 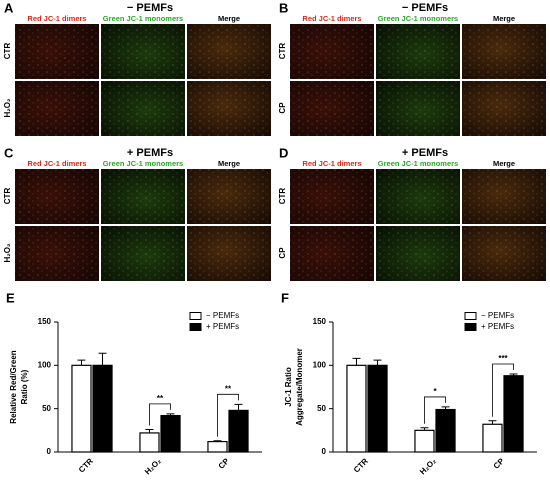 What do you see at coordinates (283, 152) in the screenshot?
I see `panel-letter: D` at bounding box center [283, 152].